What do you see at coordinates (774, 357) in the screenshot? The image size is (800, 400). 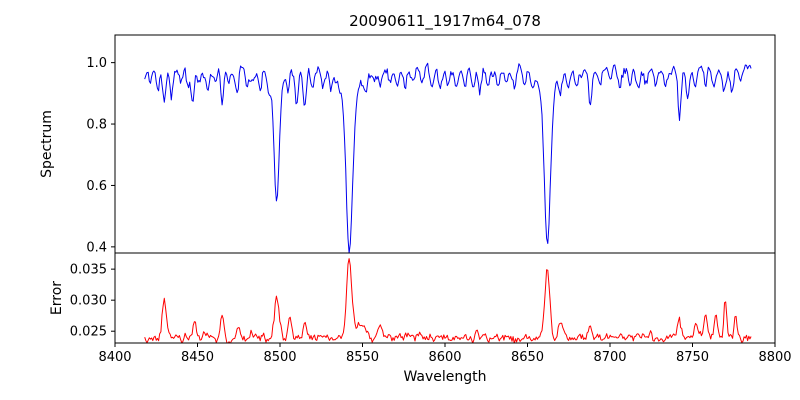 I see `x-tick-label: 8800` at bounding box center [774, 357].